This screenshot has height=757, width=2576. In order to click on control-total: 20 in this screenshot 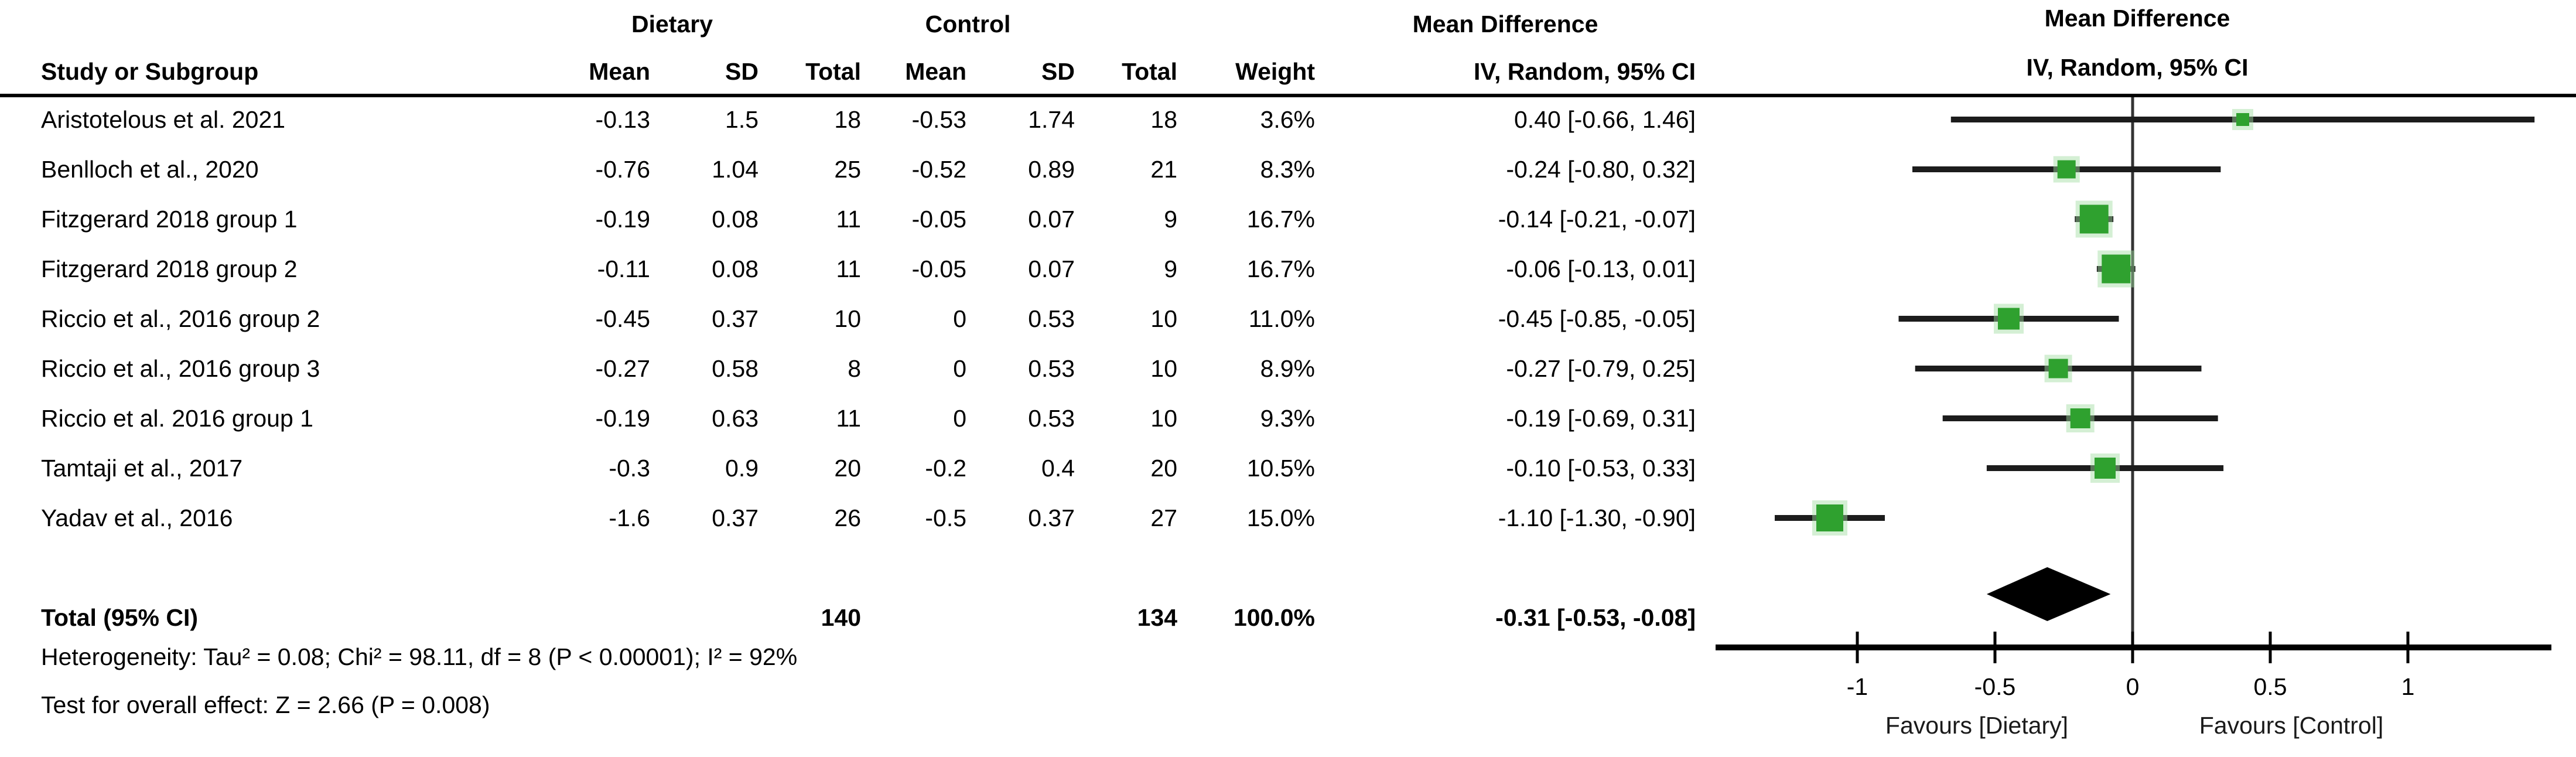, I will do `click(1164, 468)`.